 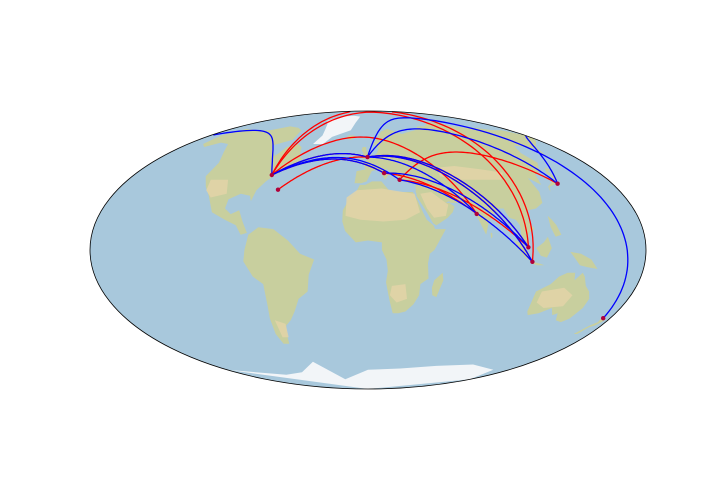 I want to click on airport-marker-tokyo, so click(x=557, y=183).